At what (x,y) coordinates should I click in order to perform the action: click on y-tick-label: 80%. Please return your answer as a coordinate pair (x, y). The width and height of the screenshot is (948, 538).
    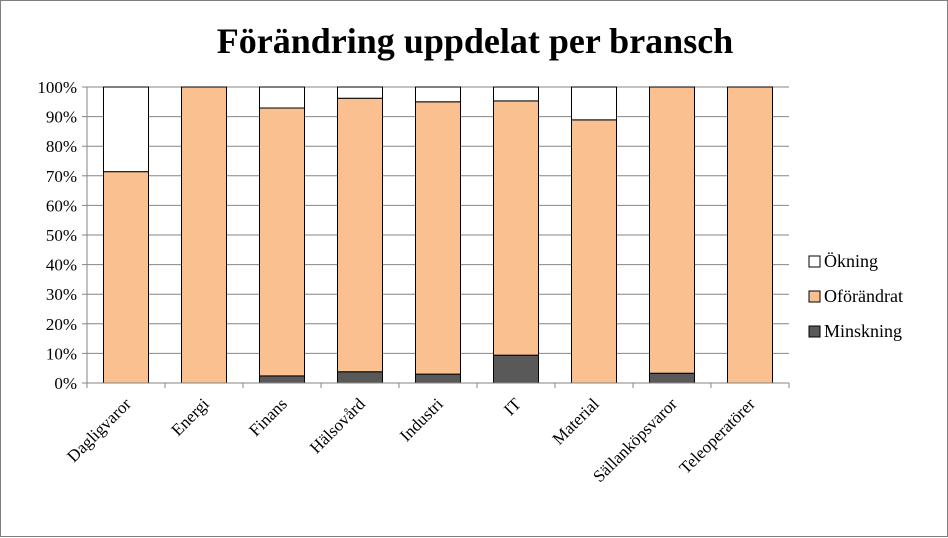
    Looking at the image, I should click on (61, 146).